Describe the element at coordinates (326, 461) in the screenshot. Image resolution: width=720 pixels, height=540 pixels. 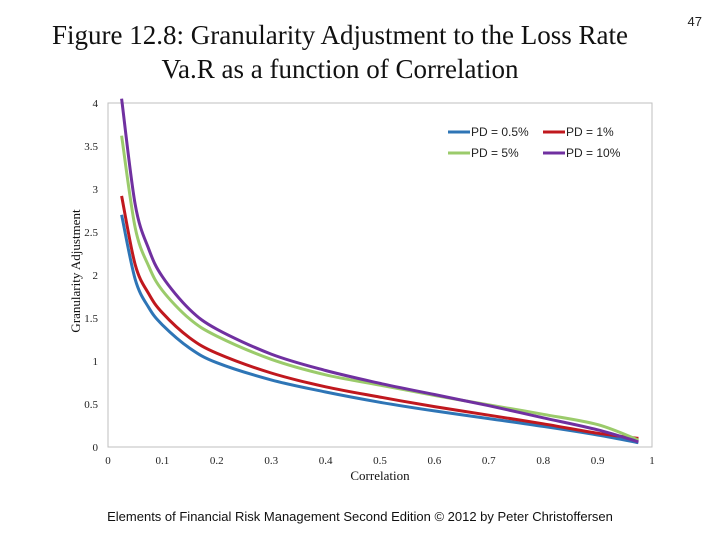
I see `x-tick-label: 0.4` at that location.